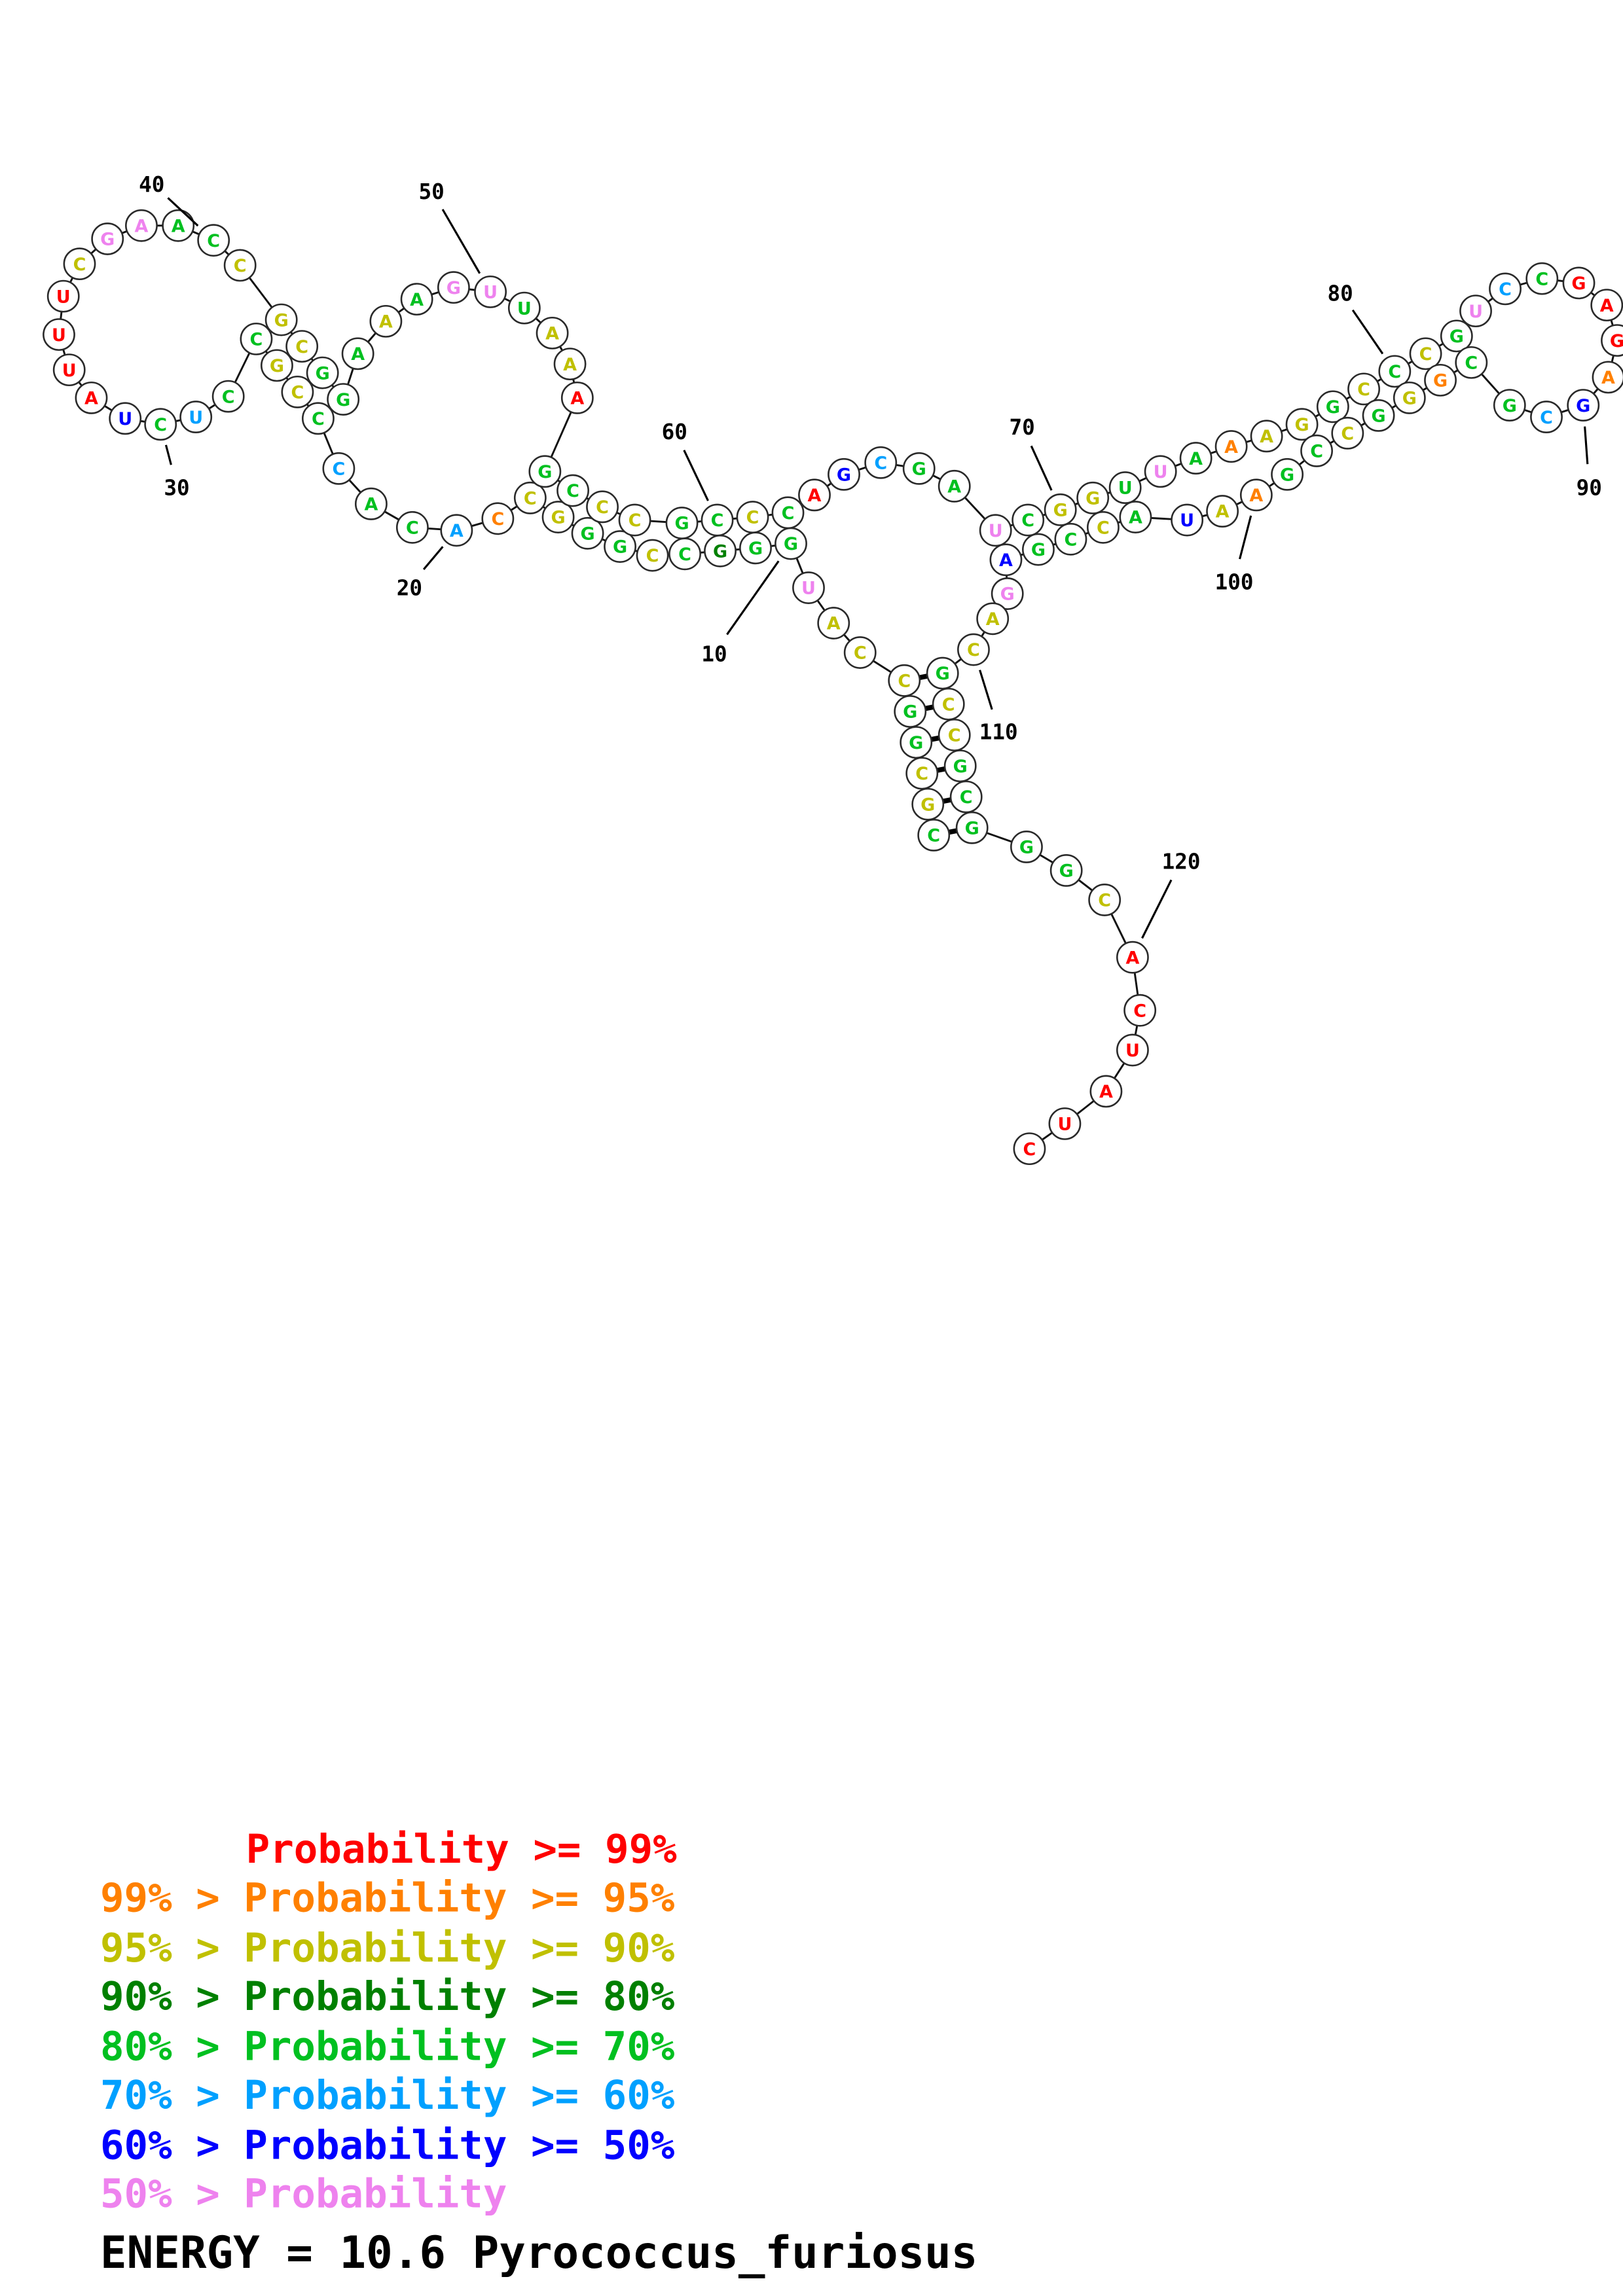  I want to click on position-label: 80, so click(1340, 293).